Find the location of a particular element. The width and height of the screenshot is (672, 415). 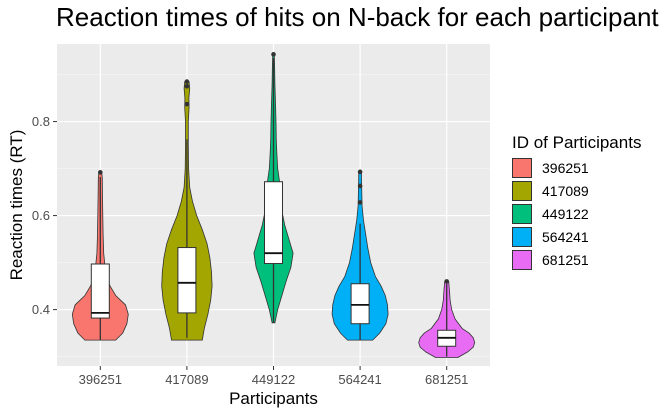

legend-item-564241: 564241 is located at coordinates (550, 237).